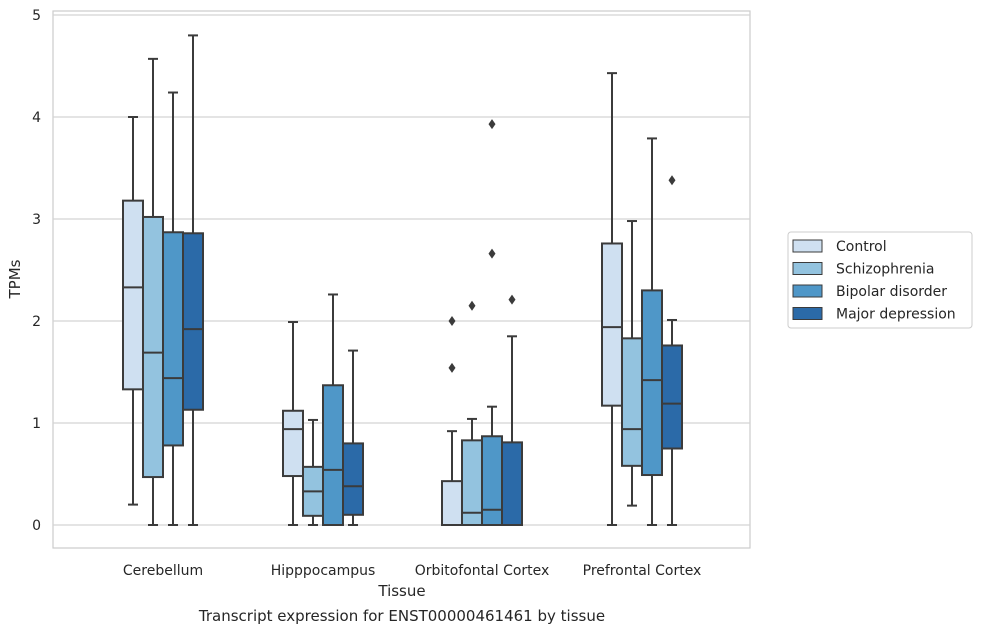  What do you see at coordinates (896, 315) in the screenshot?
I see `legend-label: Major depression` at bounding box center [896, 315].